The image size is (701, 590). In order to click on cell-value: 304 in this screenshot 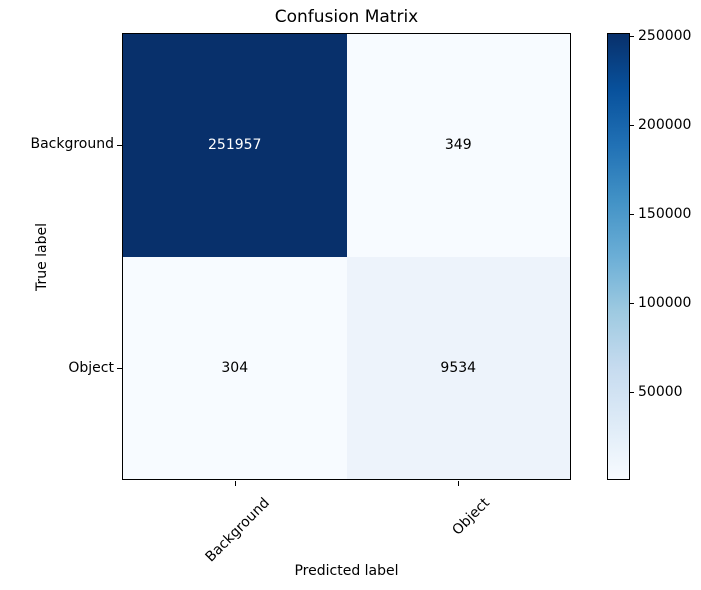, I will do `click(235, 367)`.